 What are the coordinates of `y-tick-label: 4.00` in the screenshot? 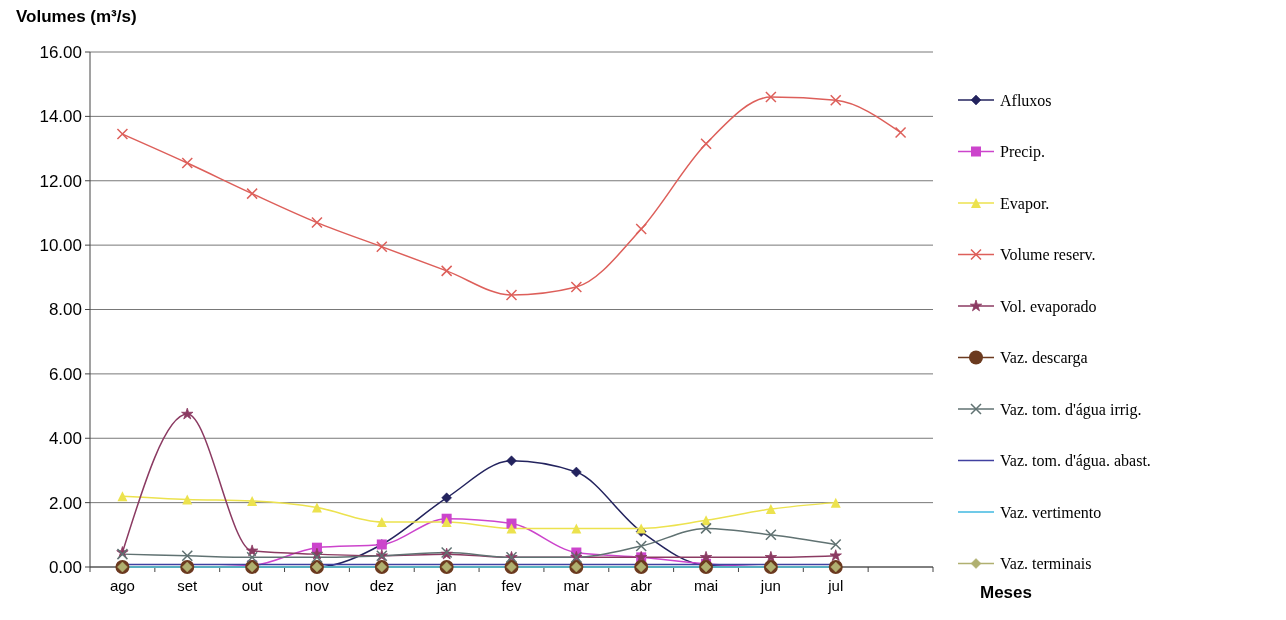 It's located at (65, 439).